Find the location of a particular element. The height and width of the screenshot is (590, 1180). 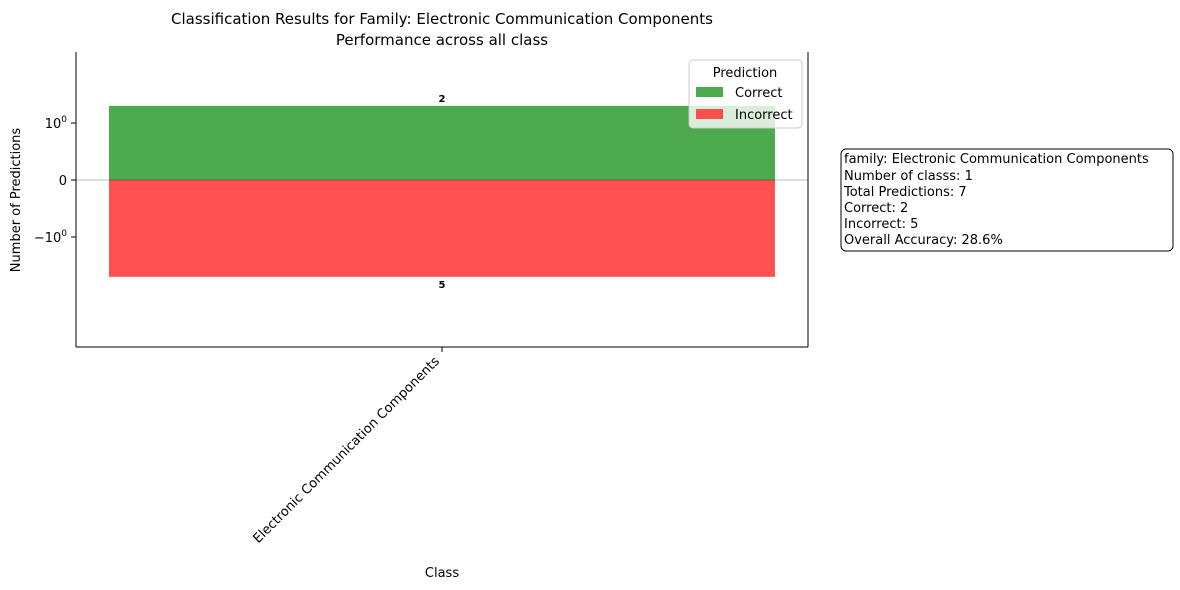

bar-correct is located at coordinates (442, 142).